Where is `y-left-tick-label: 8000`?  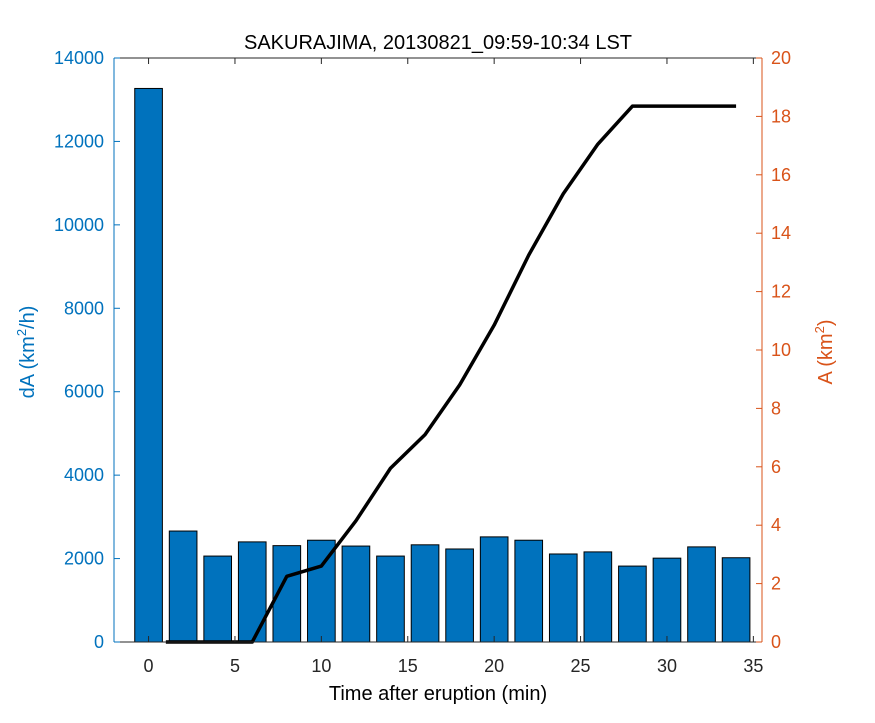
y-left-tick-label: 8000 is located at coordinates (84, 308).